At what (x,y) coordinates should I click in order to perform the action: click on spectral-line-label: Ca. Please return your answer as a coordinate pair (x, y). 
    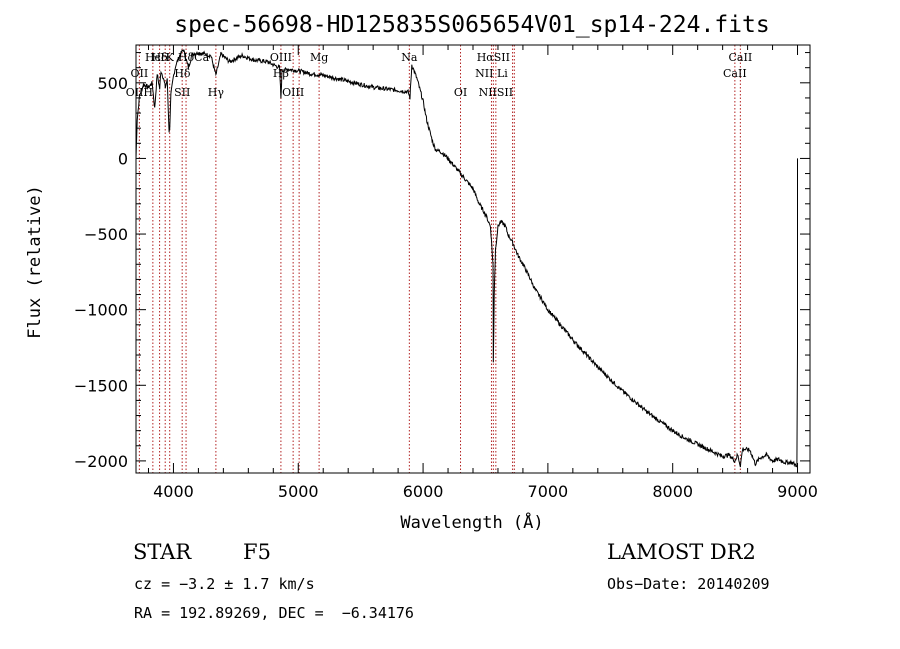
    Looking at the image, I should click on (201, 57).